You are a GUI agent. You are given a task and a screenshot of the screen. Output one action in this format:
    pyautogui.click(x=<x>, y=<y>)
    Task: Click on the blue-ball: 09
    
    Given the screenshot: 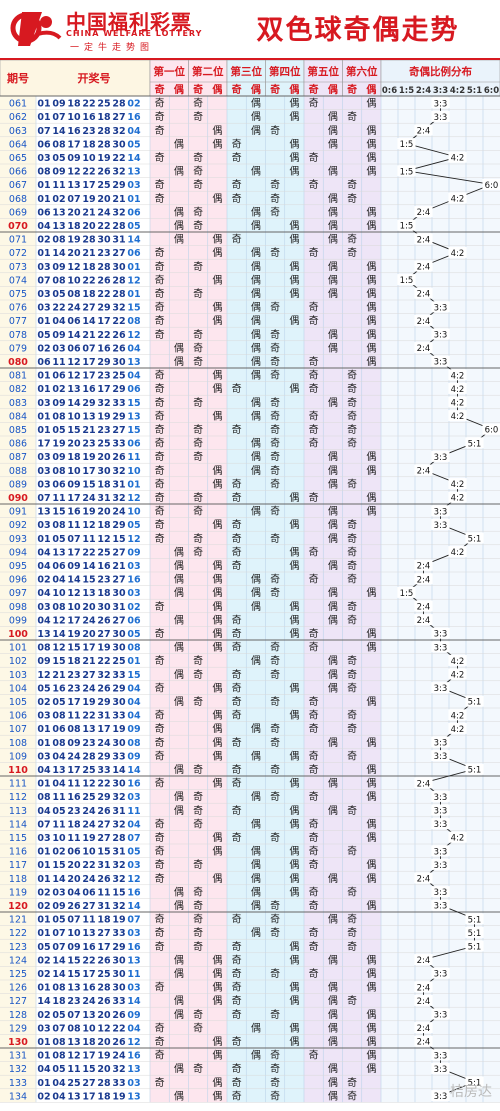 What is the action you would take?
    pyautogui.click(x=133, y=552)
    